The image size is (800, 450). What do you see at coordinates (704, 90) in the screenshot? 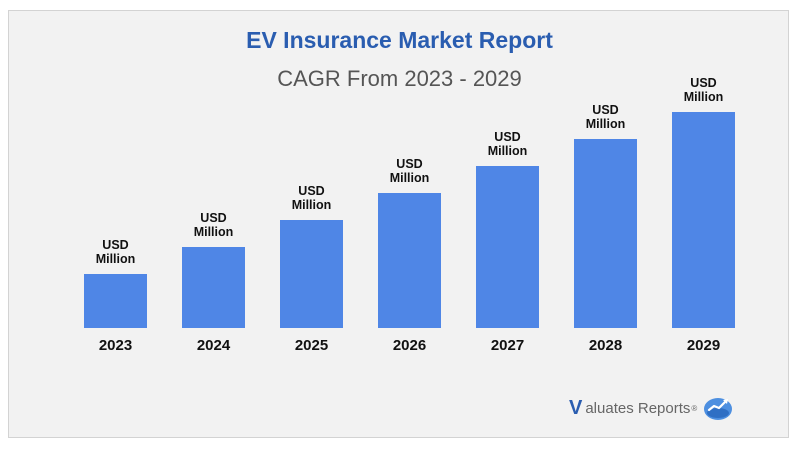
I see `data-label-2029: USD Million` at bounding box center [704, 90].